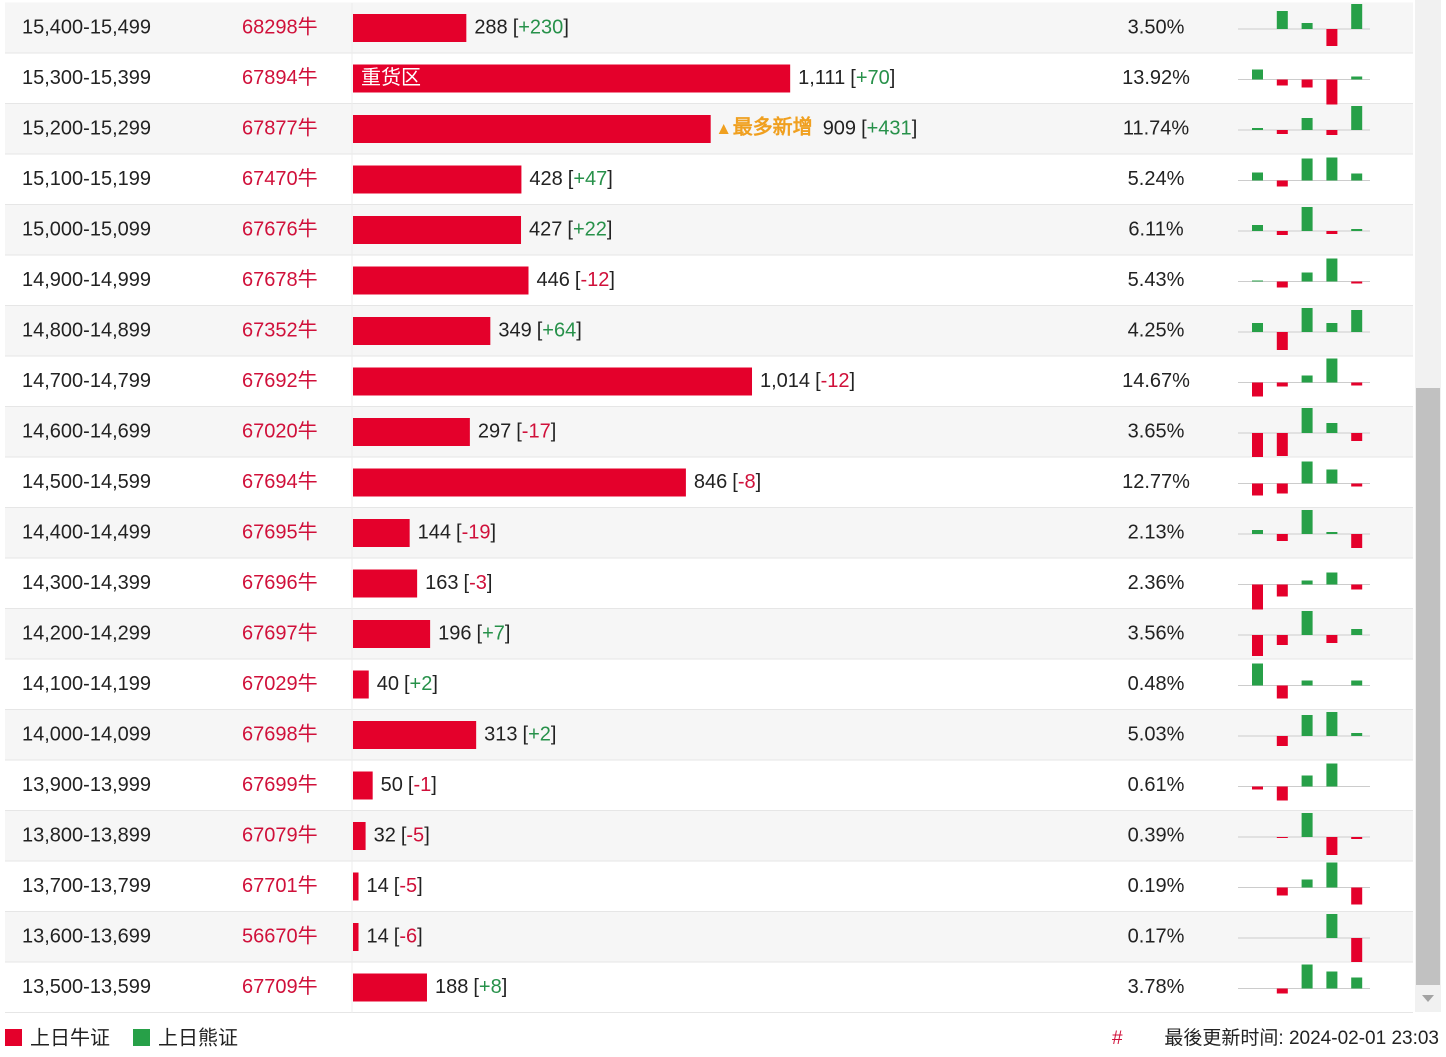 The height and width of the screenshot is (1057, 1446). I want to click on count-label: 297, so click(494, 431).